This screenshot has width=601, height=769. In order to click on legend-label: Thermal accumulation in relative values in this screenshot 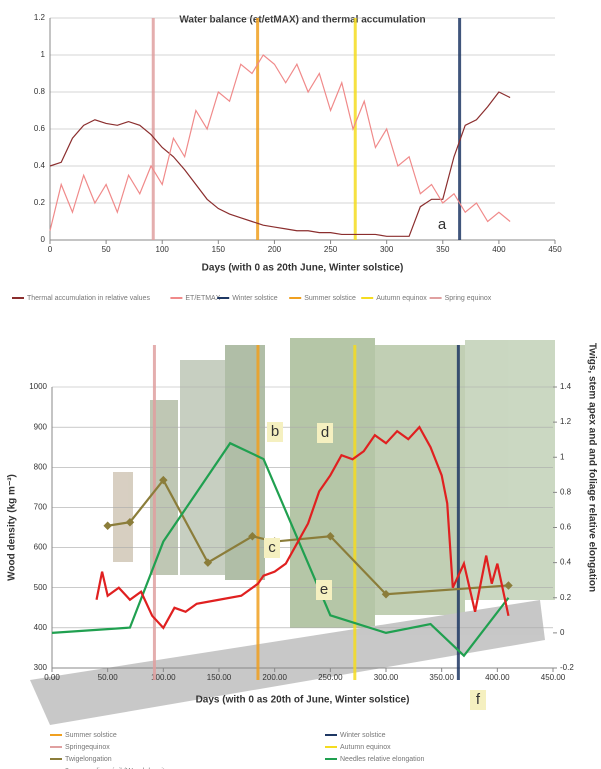, I will do `click(88, 298)`.